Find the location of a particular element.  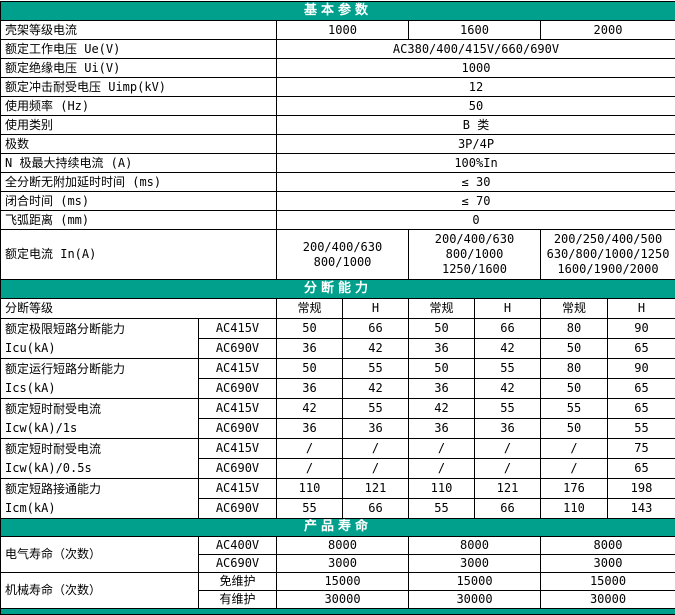

sub-label: 免维护 is located at coordinates (238, 582).